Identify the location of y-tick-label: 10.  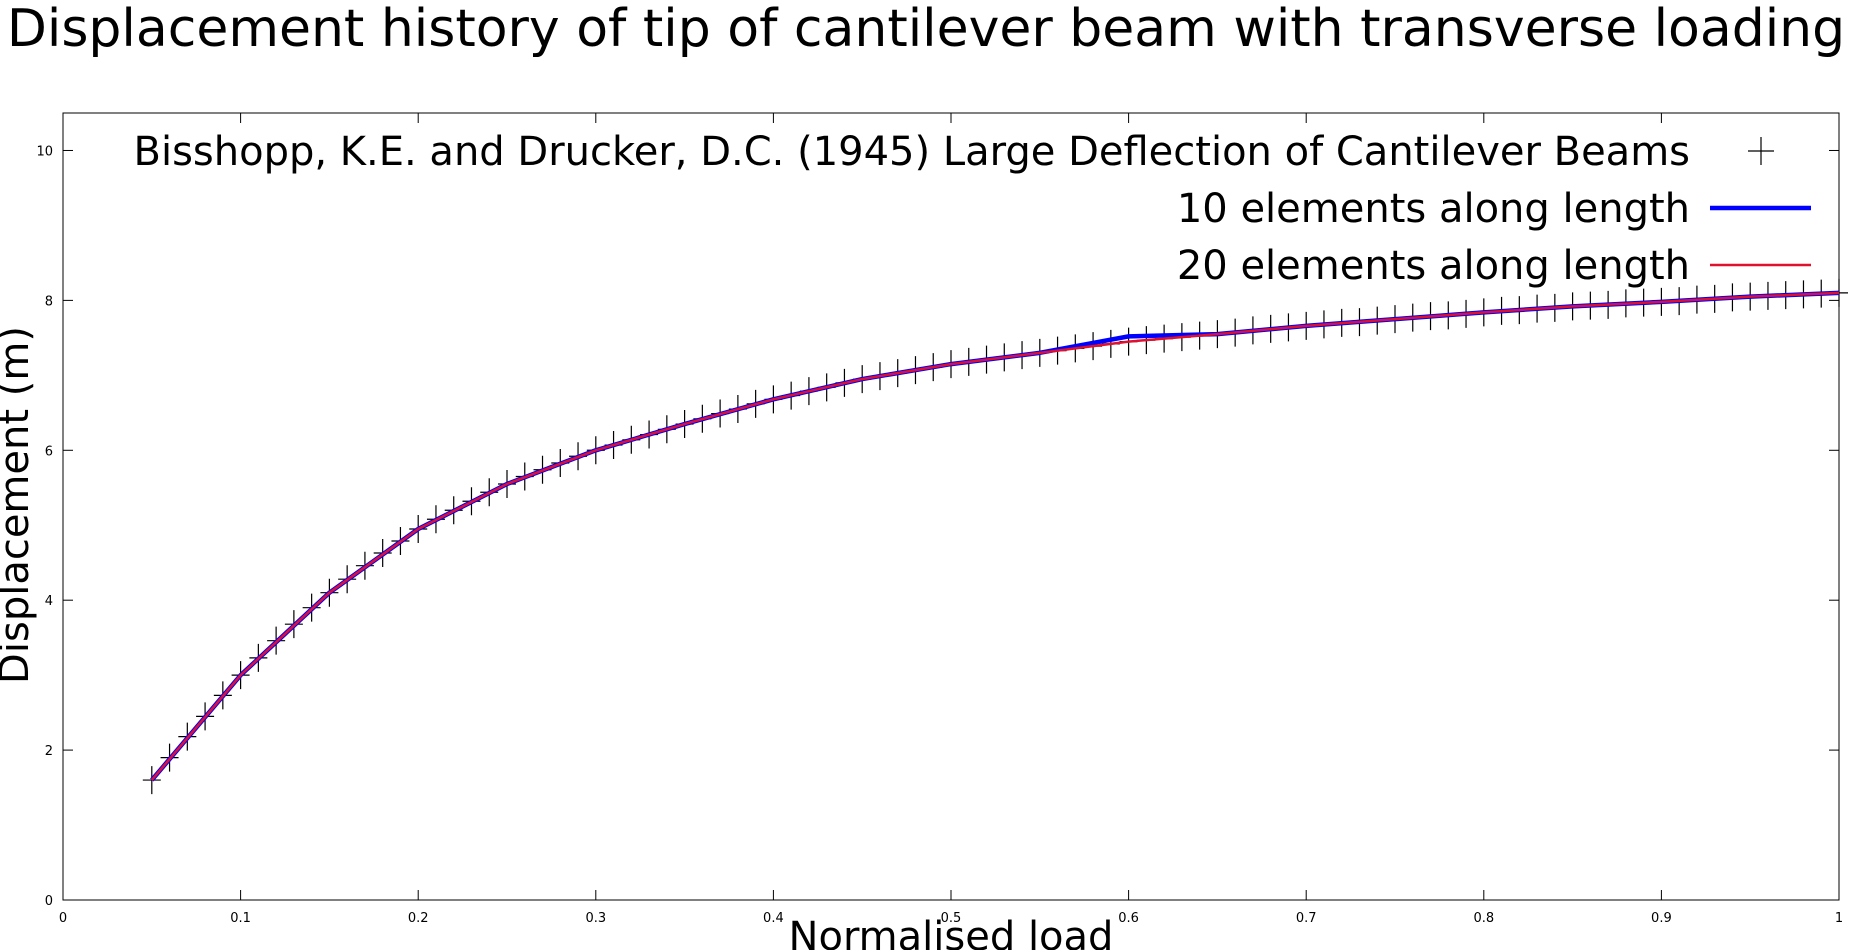
(44, 151).